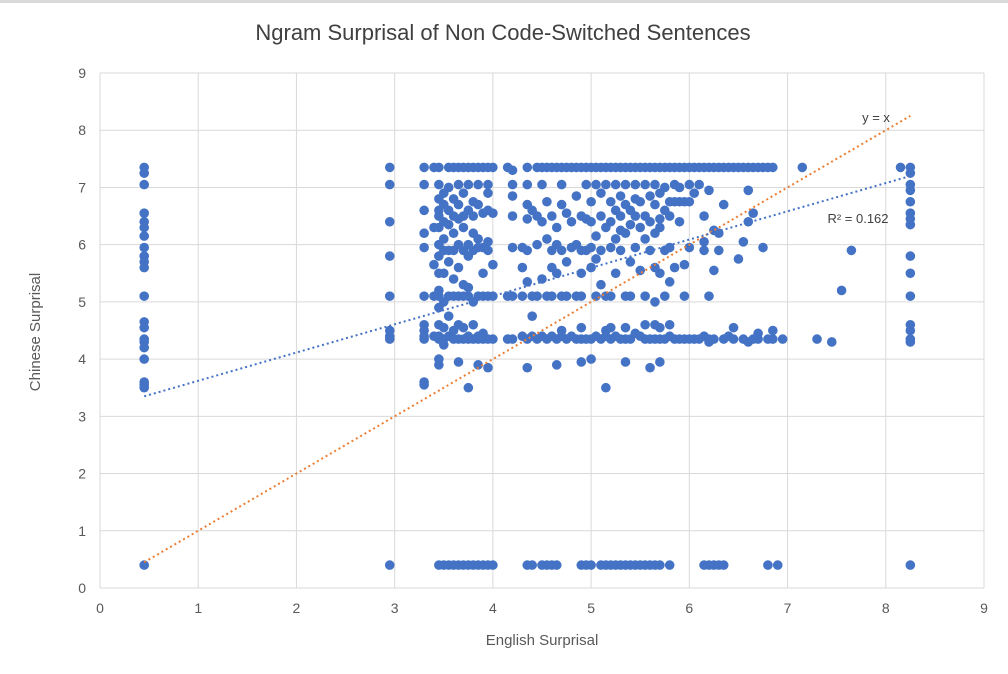 The height and width of the screenshot is (674, 1008). What do you see at coordinates (82, 245) in the screenshot?
I see `y-tick-label: 6` at bounding box center [82, 245].